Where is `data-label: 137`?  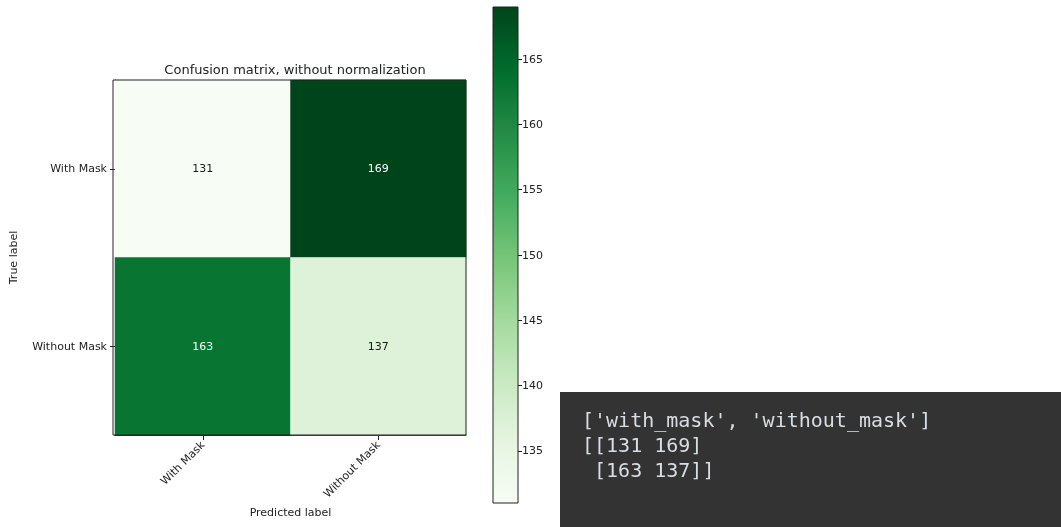
data-label: 137 is located at coordinates (378, 346).